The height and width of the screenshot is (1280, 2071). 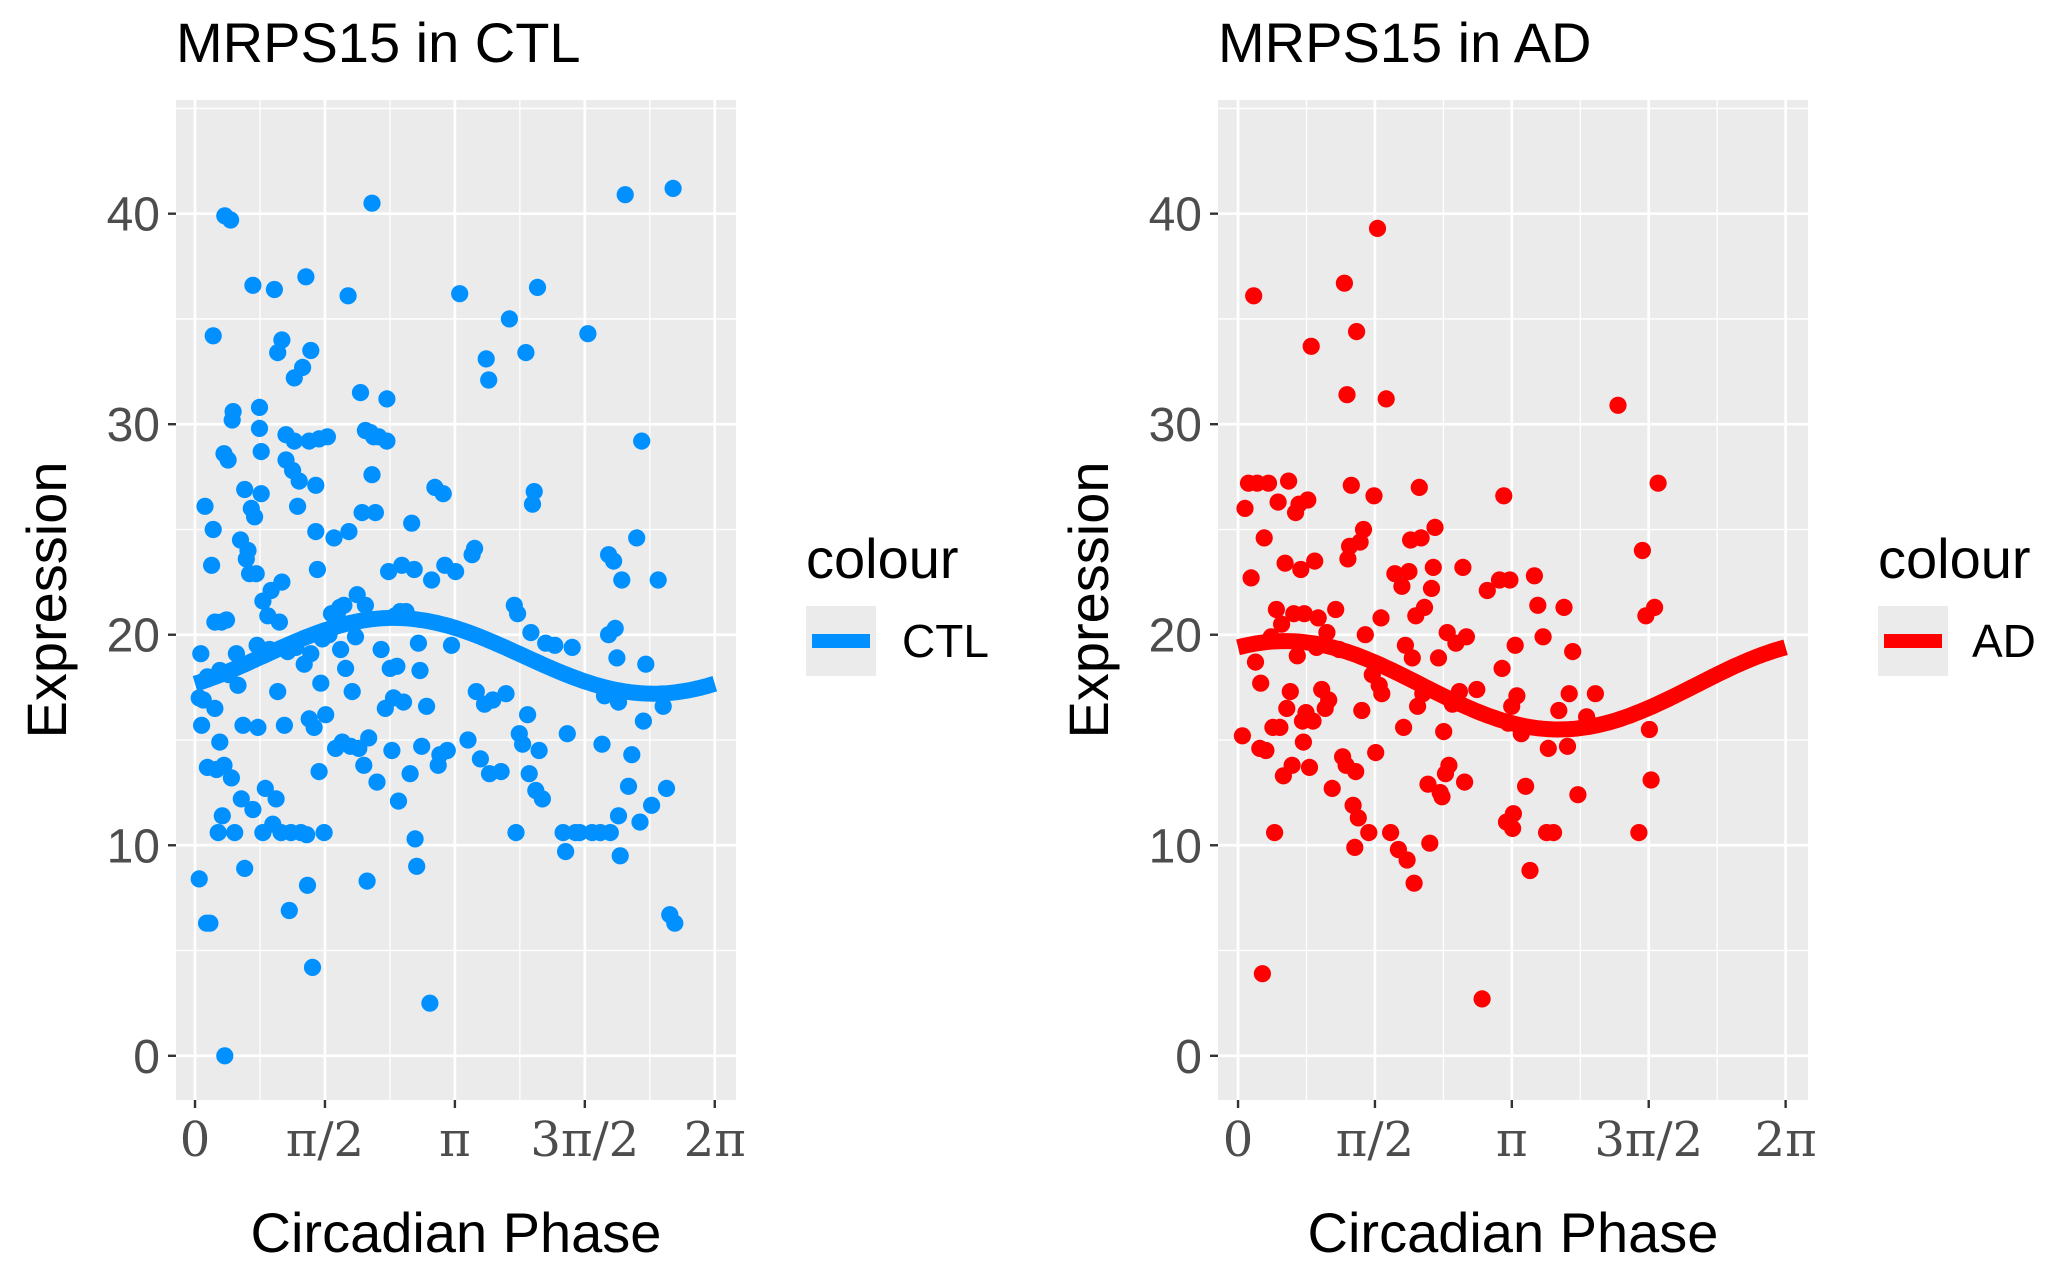 I want to click on chart-ctl-x-axis-title: Circadian Phase, so click(x=456, y=1232).